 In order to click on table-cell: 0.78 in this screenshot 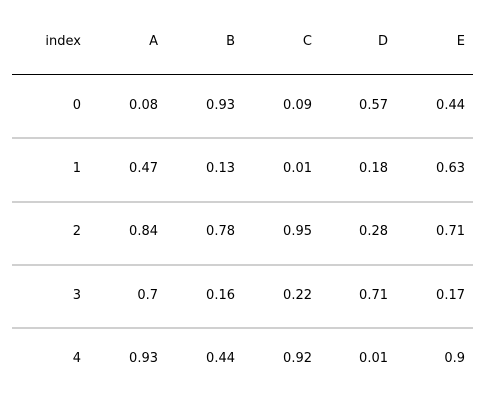, I will do `click(220, 231)`.